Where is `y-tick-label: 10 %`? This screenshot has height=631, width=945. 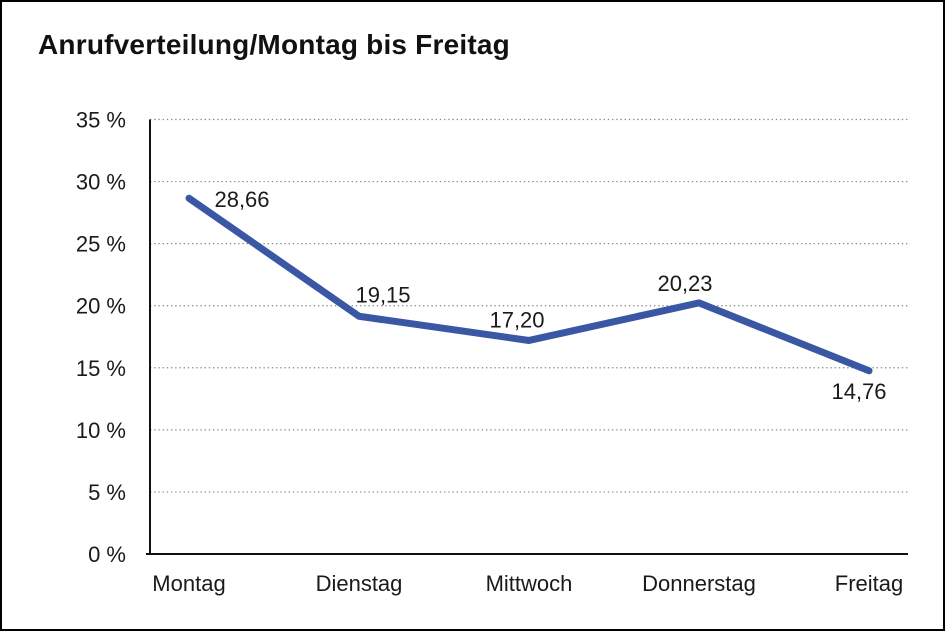
y-tick-label: 10 % is located at coordinates (101, 430).